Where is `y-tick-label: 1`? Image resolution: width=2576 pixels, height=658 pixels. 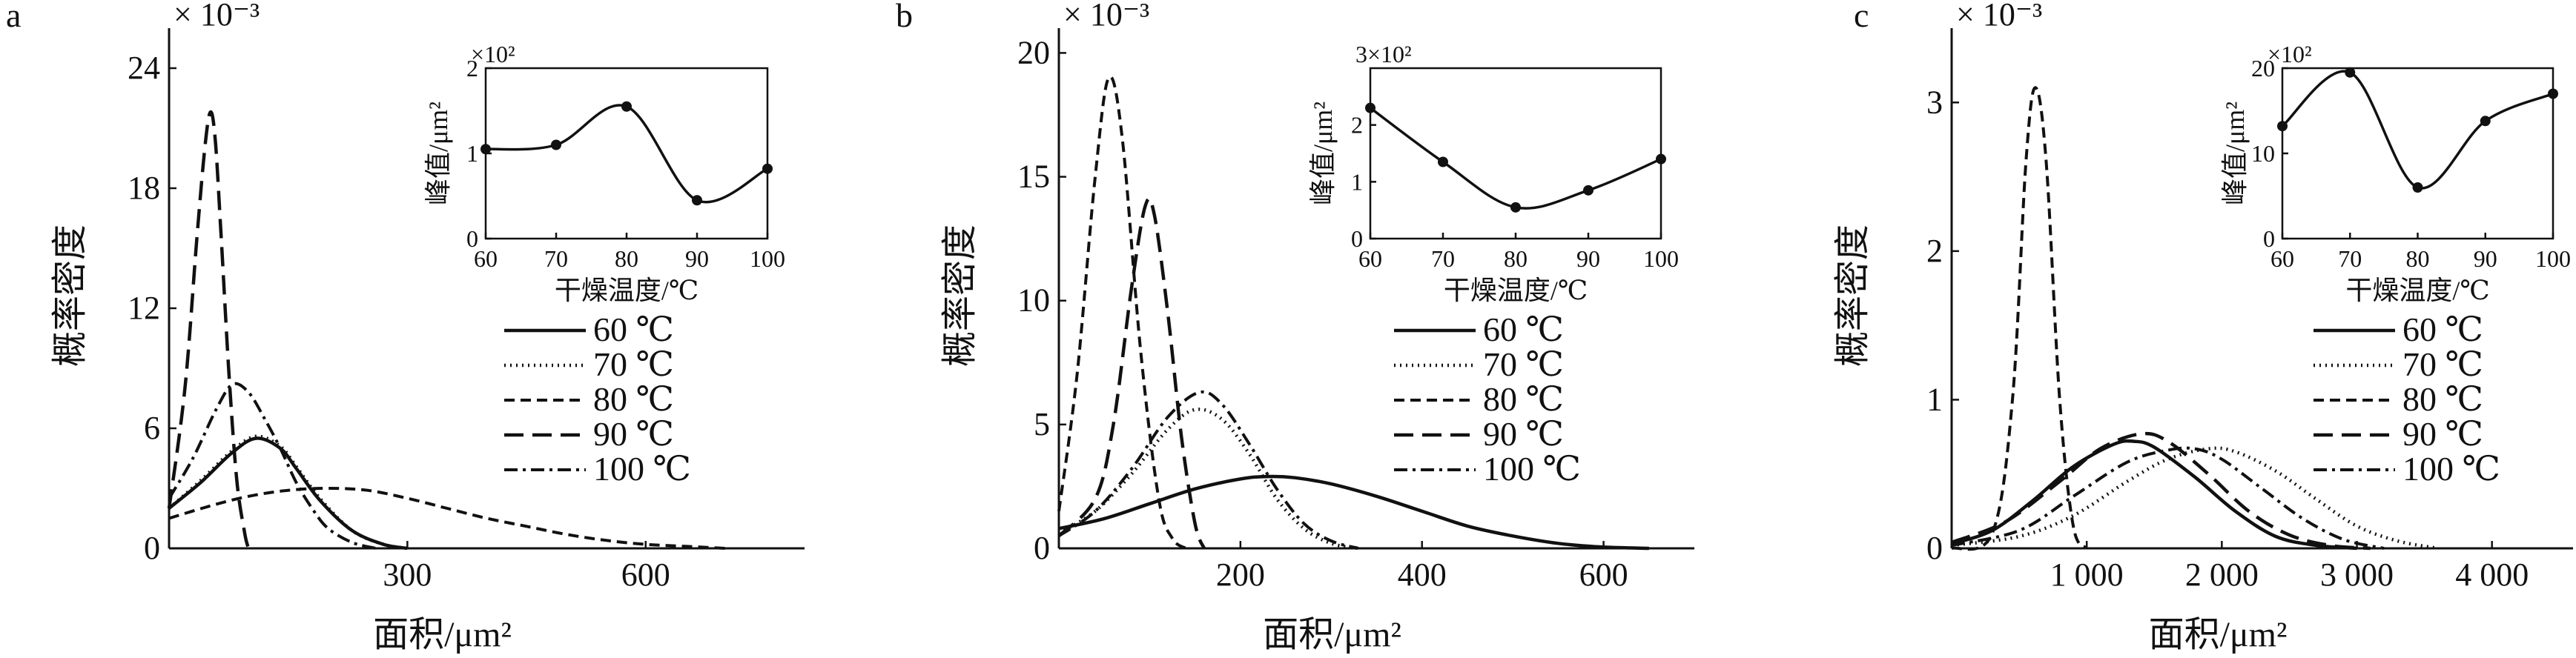 y-tick-label: 1 is located at coordinates (1934, 399).